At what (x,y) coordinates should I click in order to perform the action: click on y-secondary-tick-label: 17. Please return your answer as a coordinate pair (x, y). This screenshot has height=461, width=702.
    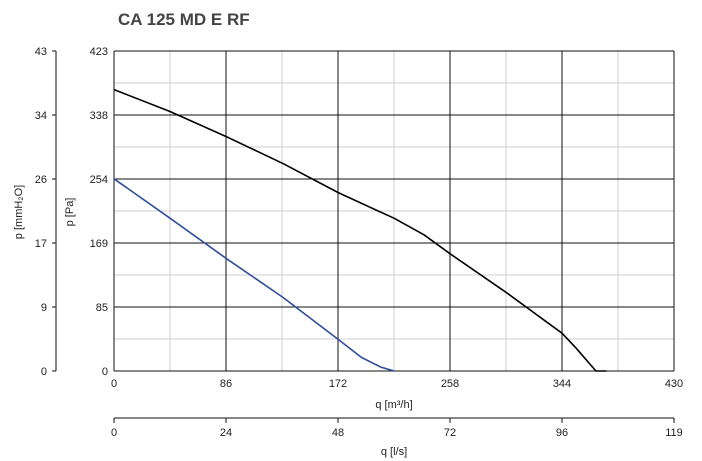
    Looking at the image, I should click on (41, 244).